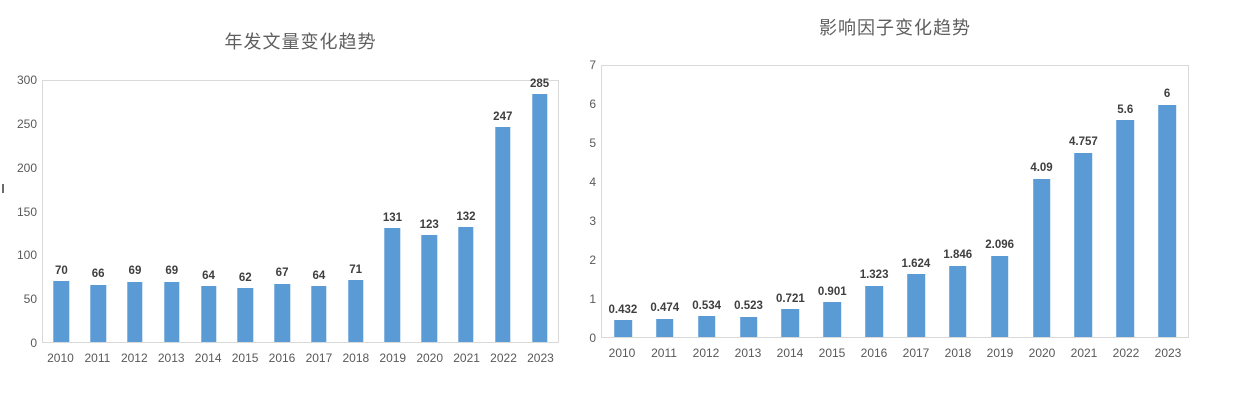  What do you see at coordinates (958, 255) in the screenshot?
I see `bar-value-label: 1.846` at bounding box center [958, 255].